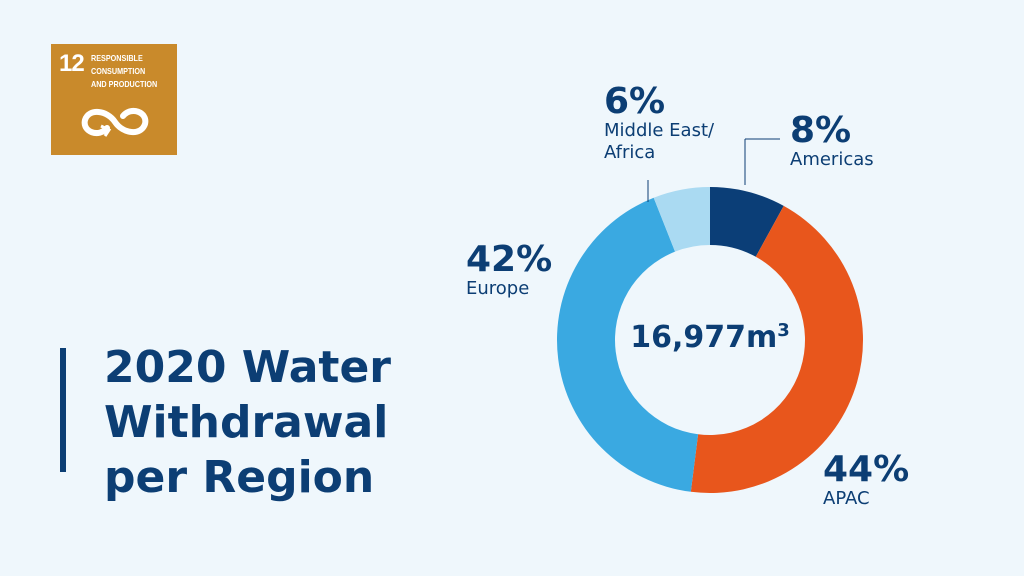  Describe the element at coordinates (747, 221) in the screenshot. I see `slice-americas` at that location.